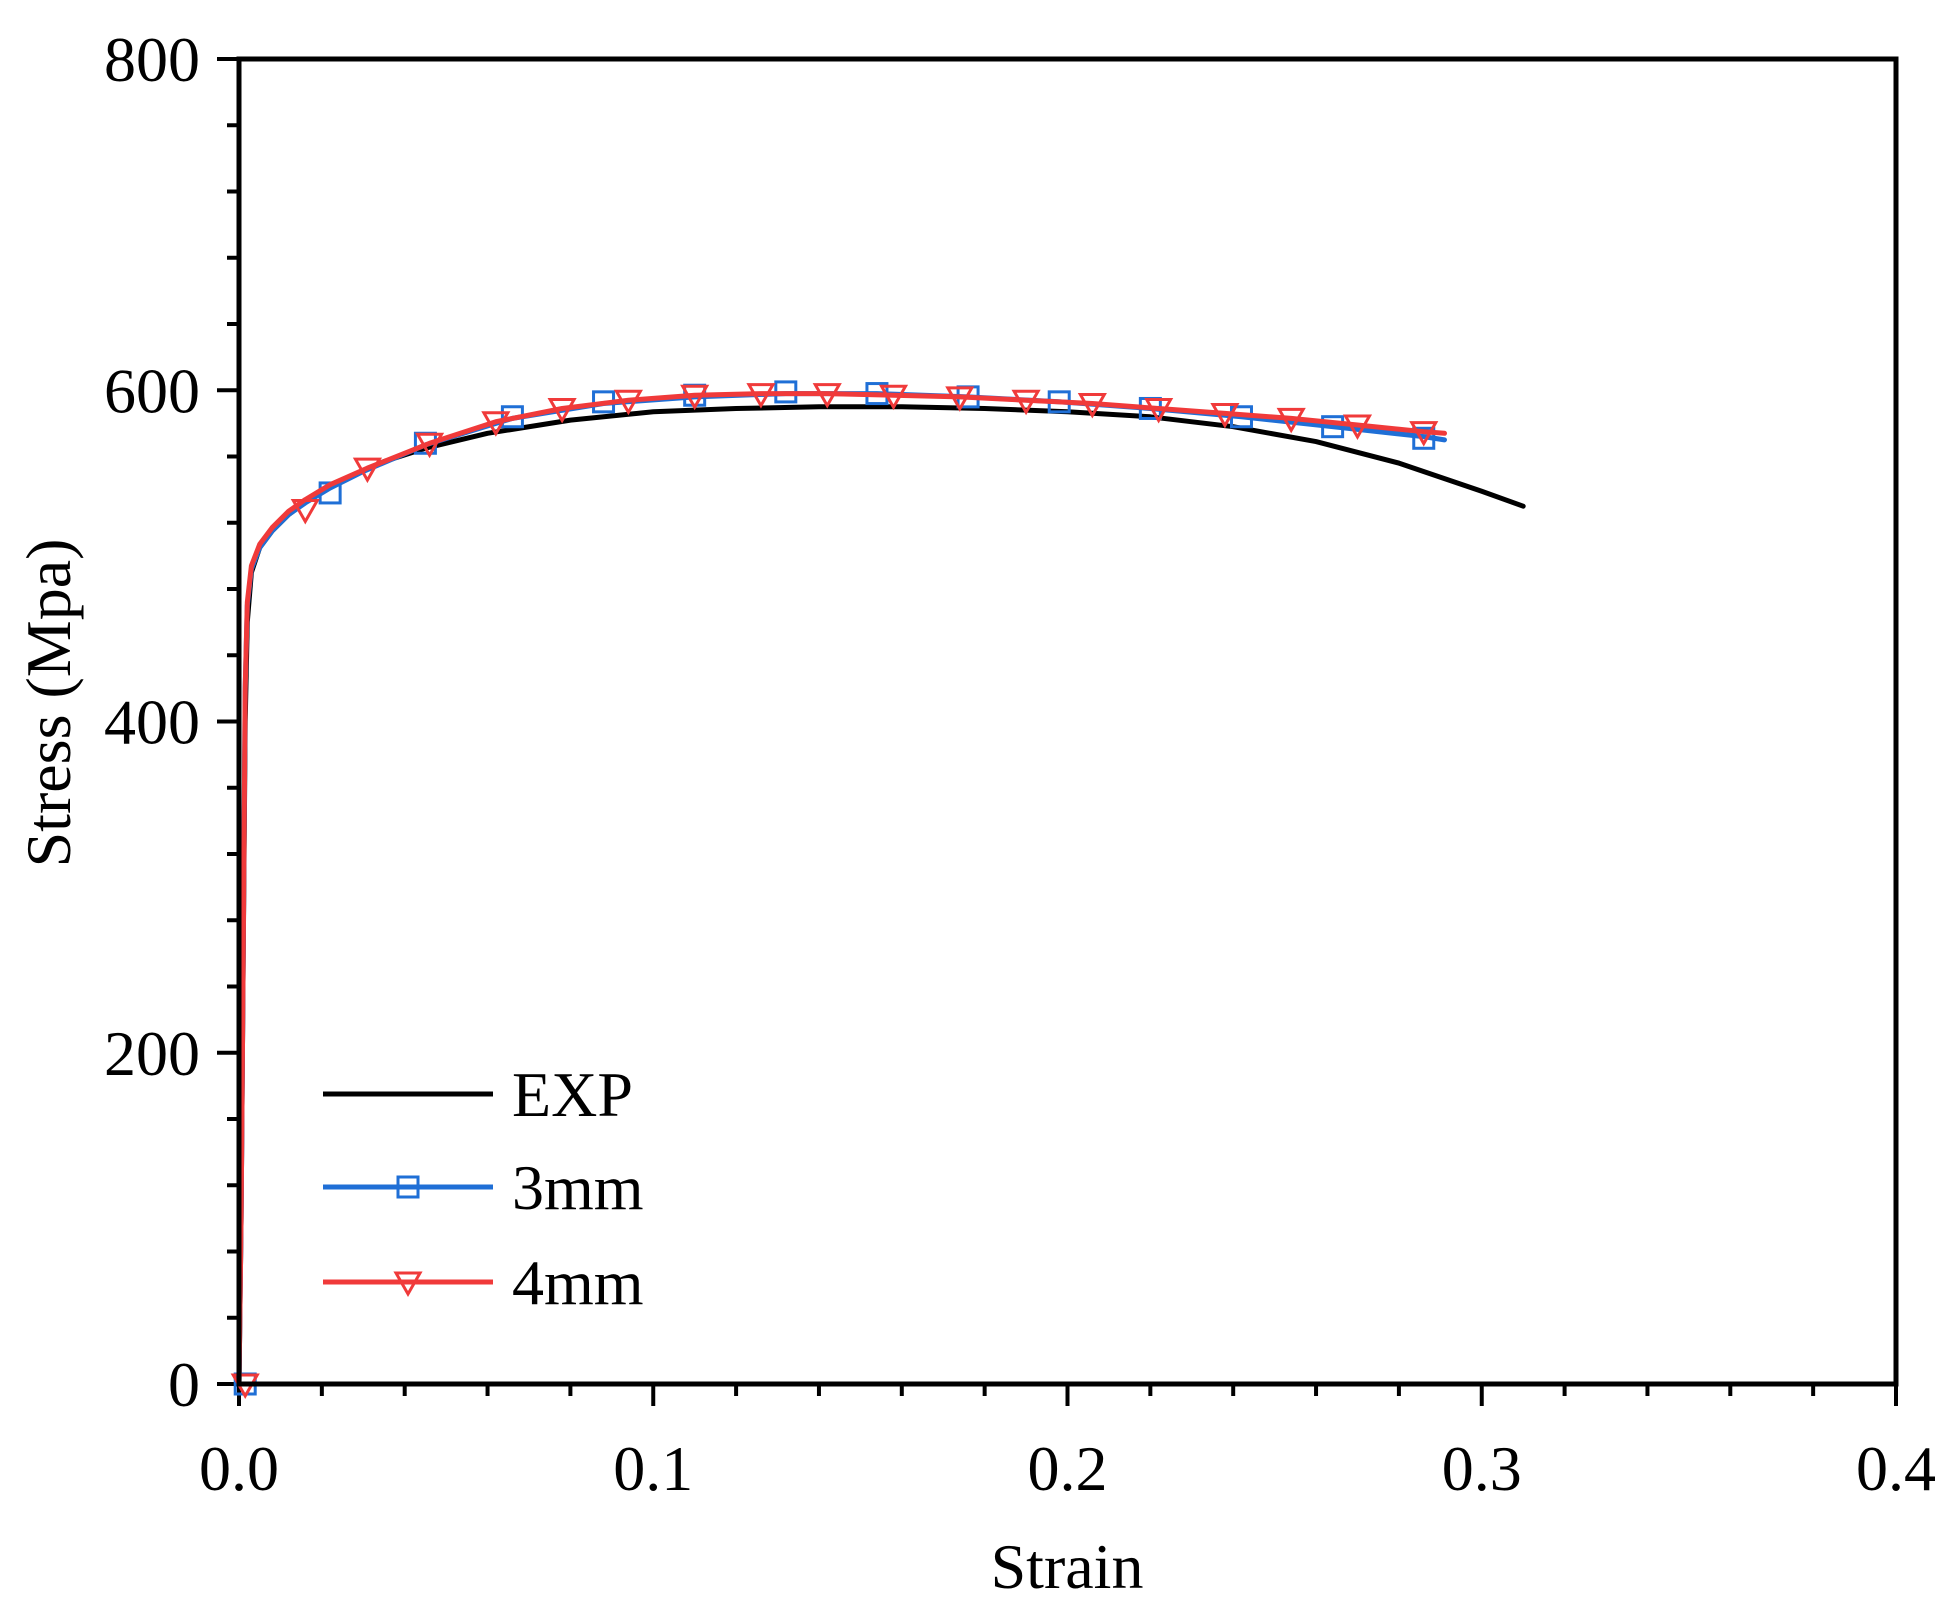  I want to click on legend-item-exp: EXP, so click(478, 1094).